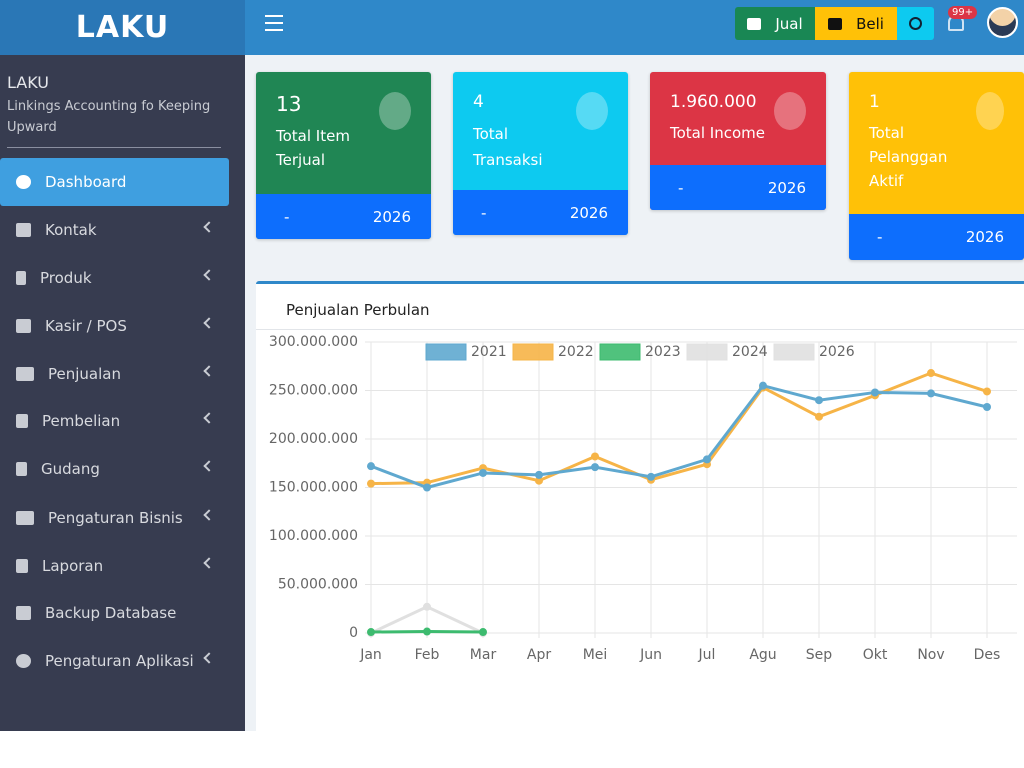 The width and height of the screenshot is (1024, 768). Describe the element at coordinates (427, 655) in the screenshot. I see `x-tick-label: Feb` at that location.